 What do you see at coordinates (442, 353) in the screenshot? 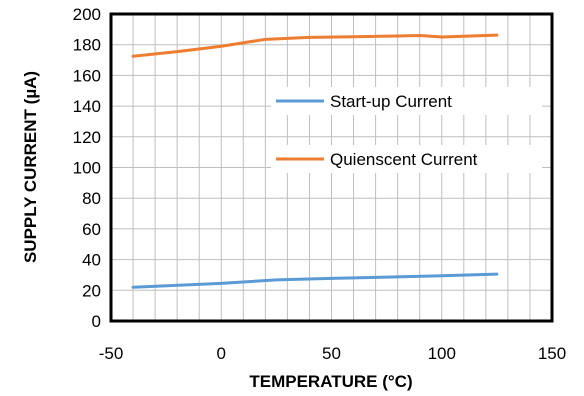
I see `x-tick-label: 100` at bounding box center [442, 353].